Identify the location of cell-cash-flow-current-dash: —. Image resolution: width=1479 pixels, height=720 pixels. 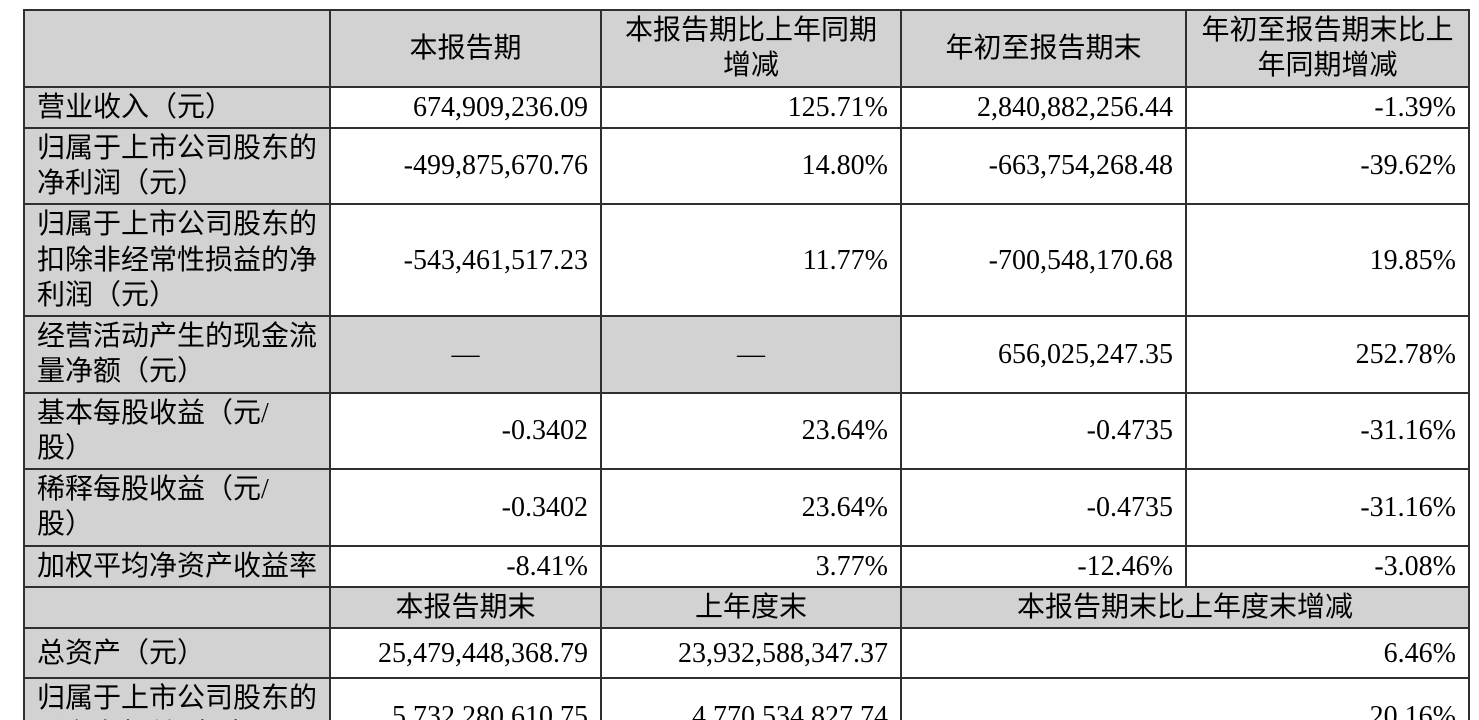
(465, 354).